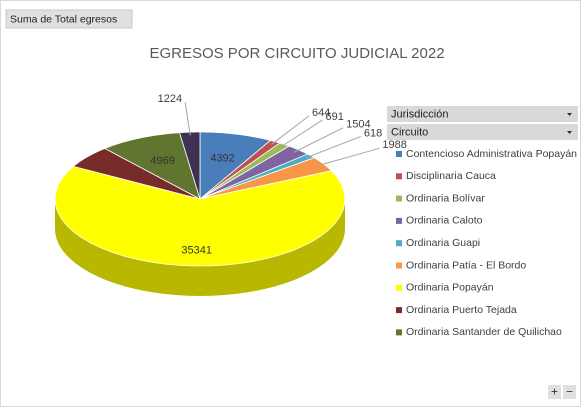 This screenshot has width=581, height=407. What do you see at coordinates (394, 145) in the screenshot?
I see `data-label: 1988` at bounding box center [394, 145].